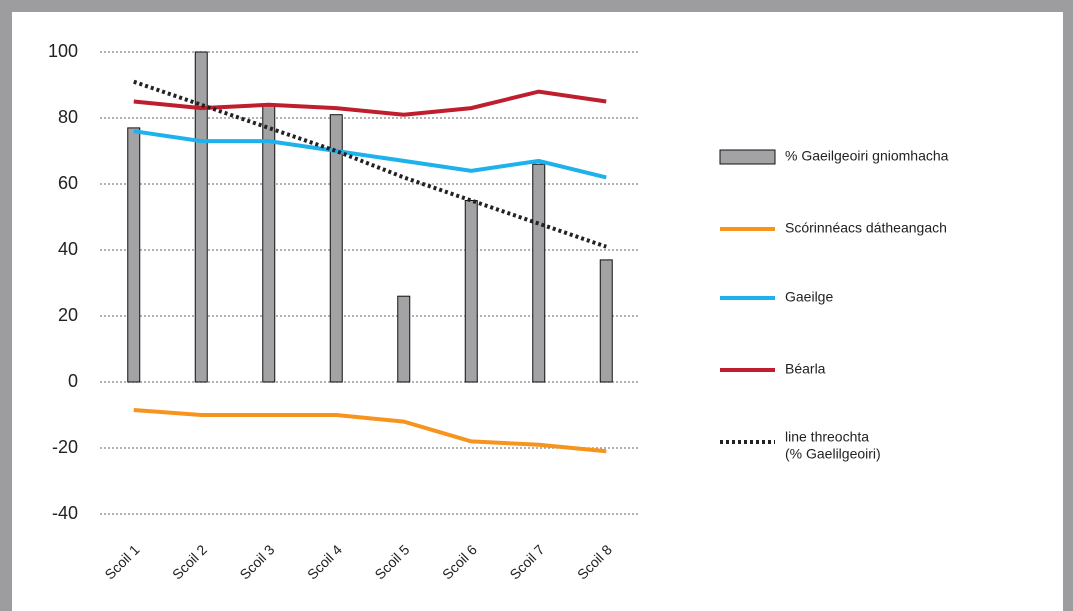 The image size is (1073, 611). Describe the element at coordinates (68, 117) in the screenshot. I see `y-tick-label: 80` at that location.